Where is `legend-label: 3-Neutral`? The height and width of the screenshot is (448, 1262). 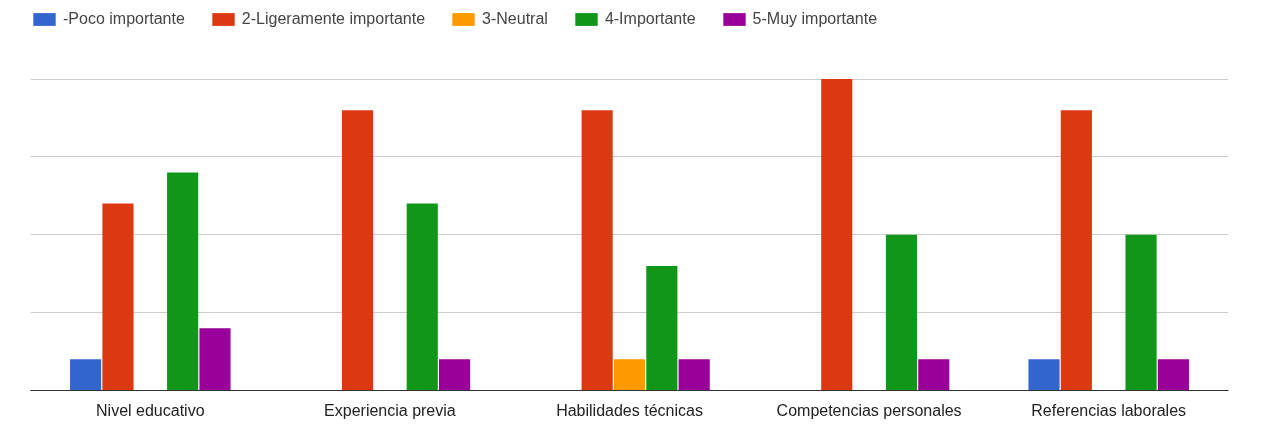
legend-label: 3-Neutral is located at coordinates (515, 19).